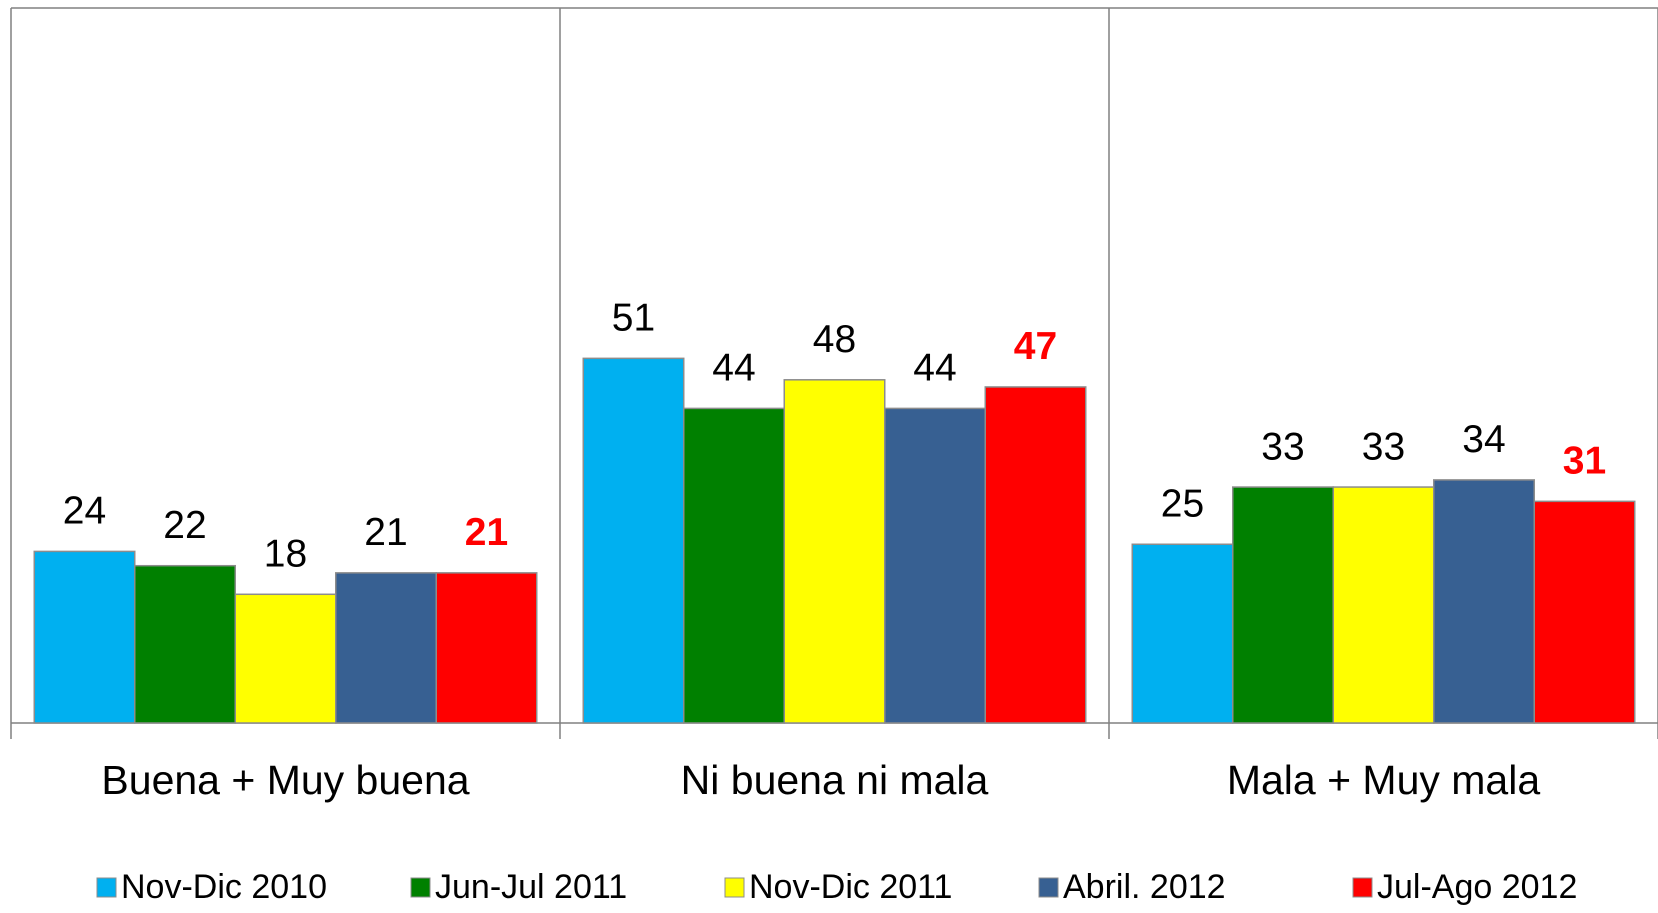 The height and width of the screenshot is (913, 1658). Describe the element at coordinates (1035, 346) in the screenshot. I see `value-label: 47` at that location.